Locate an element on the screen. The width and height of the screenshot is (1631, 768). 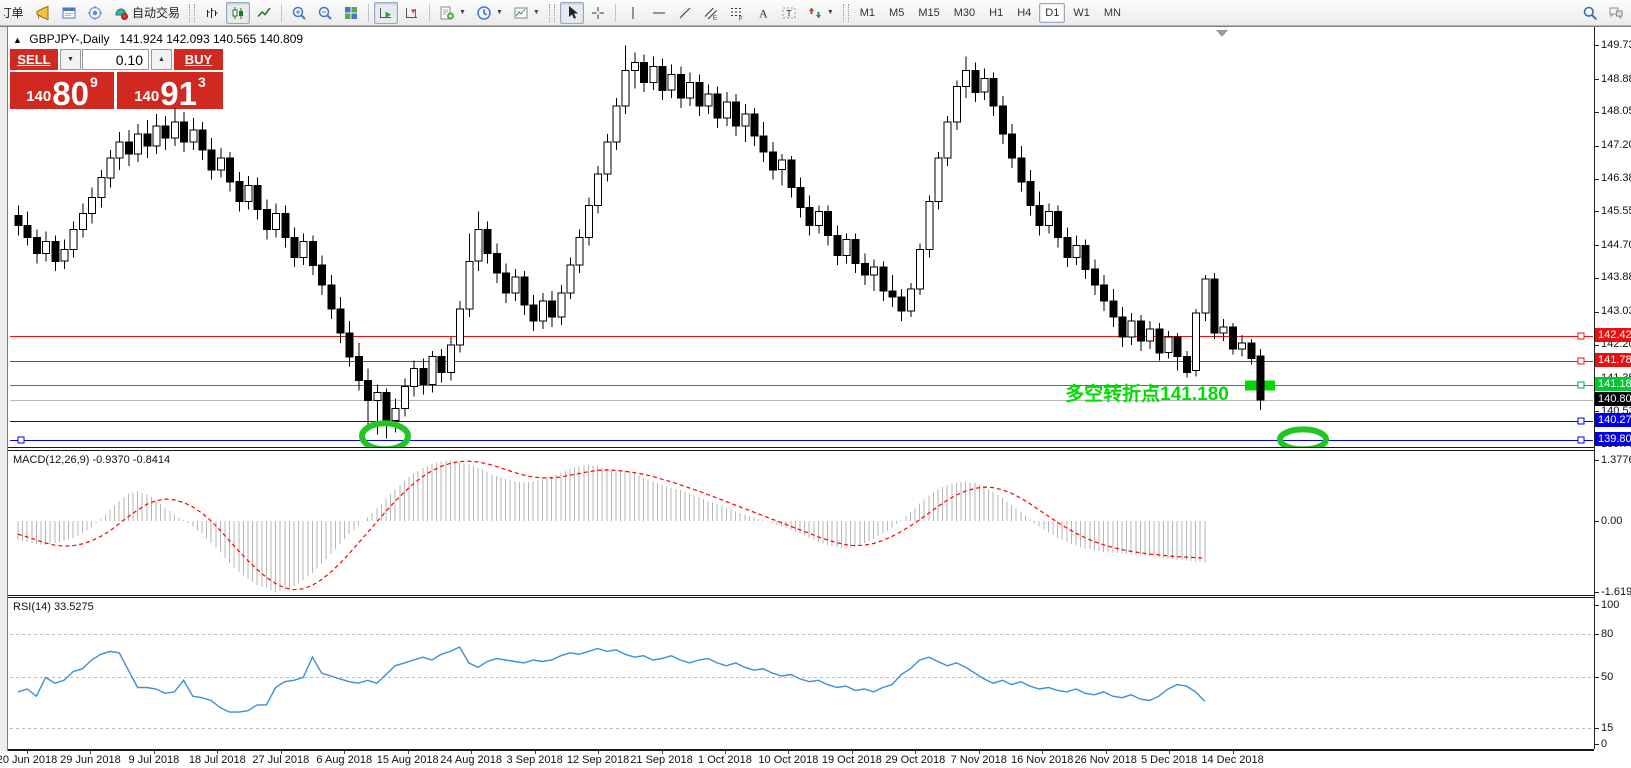
chart-shift-button is located at coordinates (412, 13).